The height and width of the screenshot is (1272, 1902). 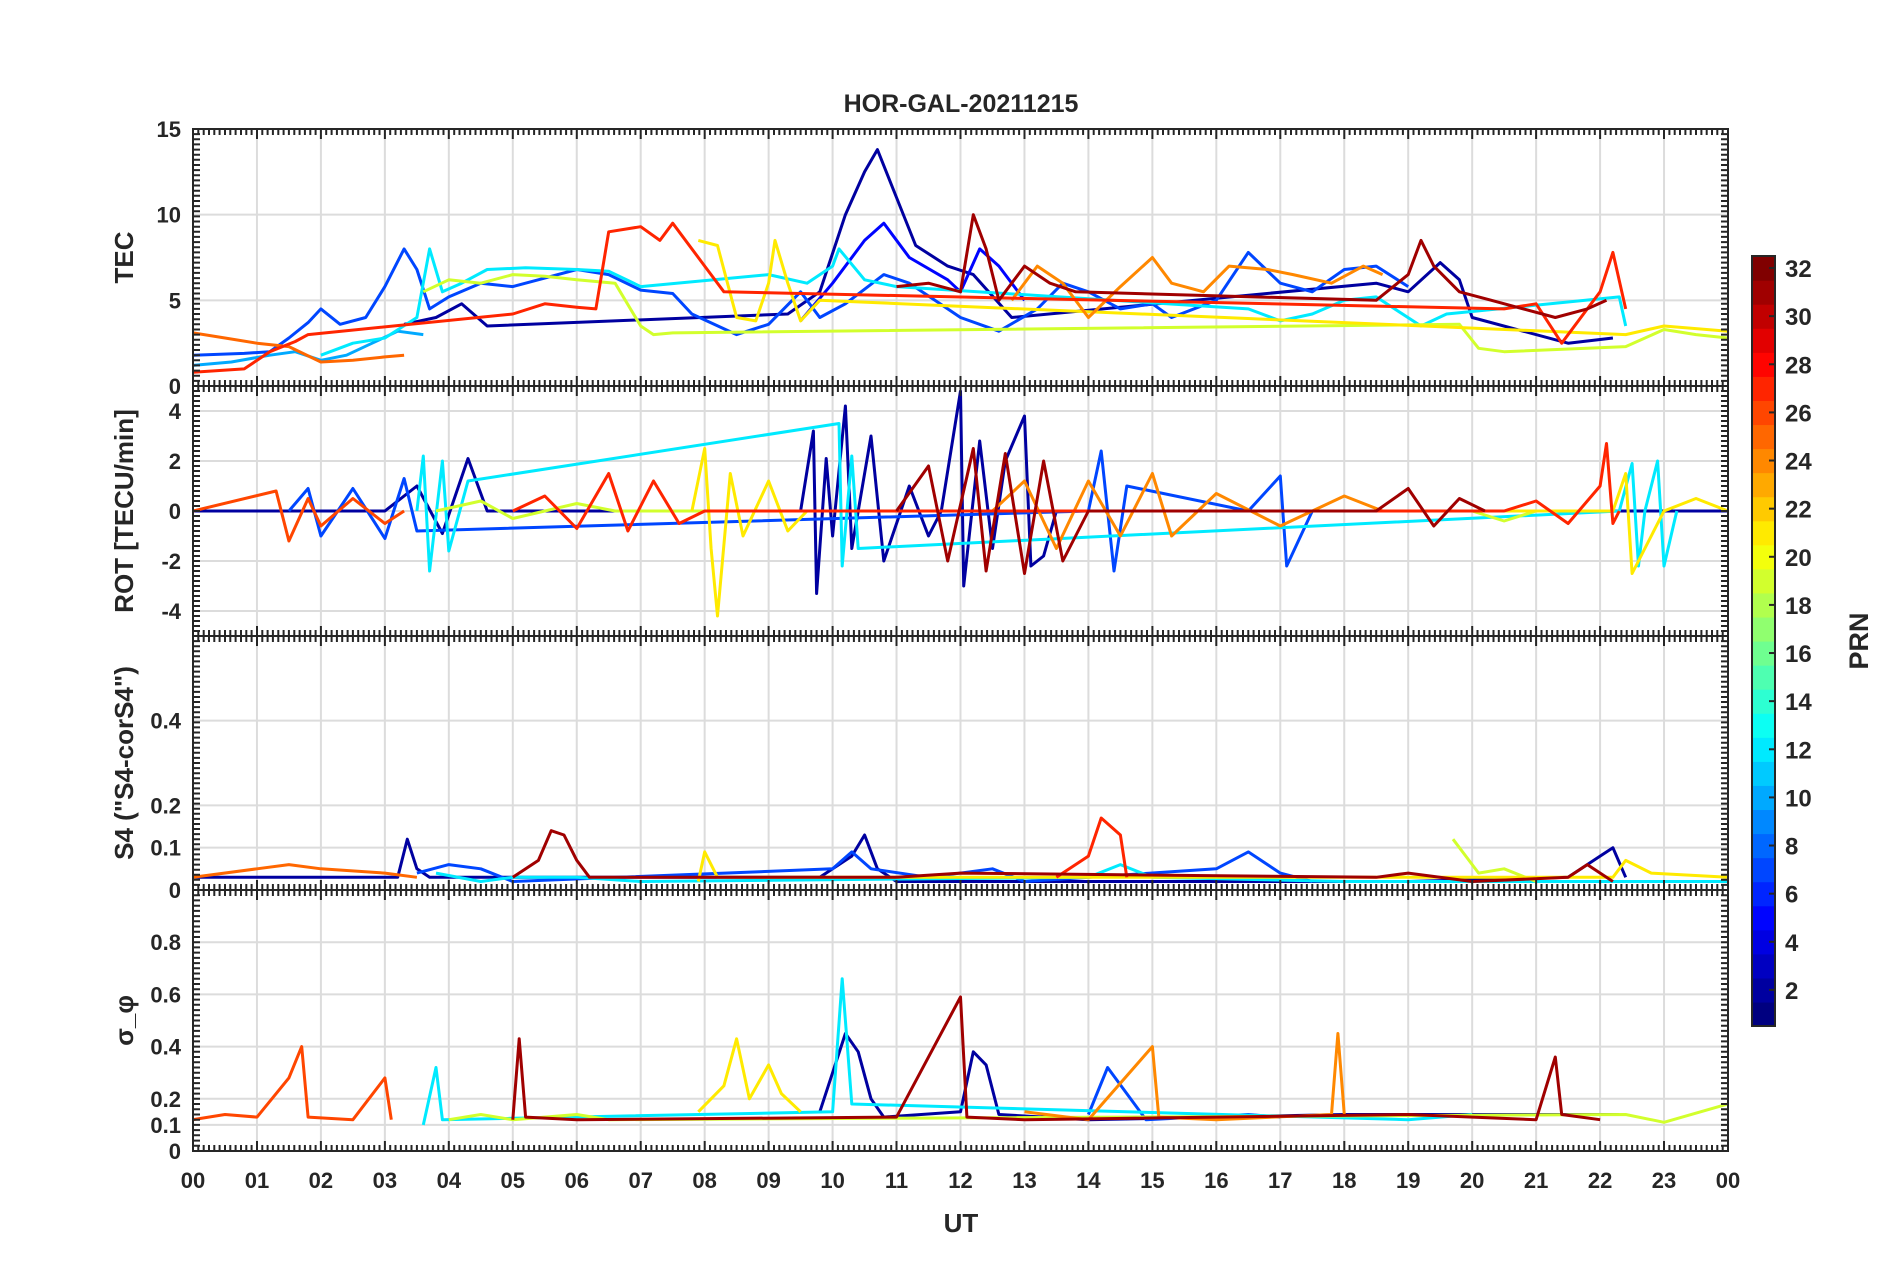 What do you see at coordinates (1798, 702) in the screenshot?
I see `colorbar-tick-label: 14` at bounding box center [1798, 702].